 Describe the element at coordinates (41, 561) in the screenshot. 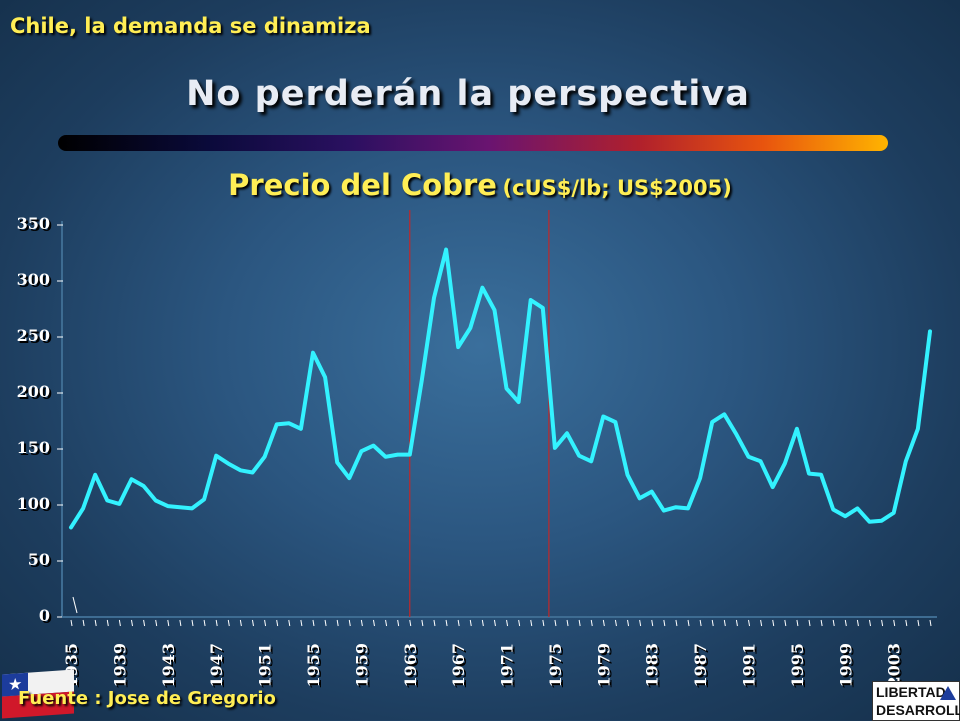

I see `y-tick-label-shadow: 50` at that location.